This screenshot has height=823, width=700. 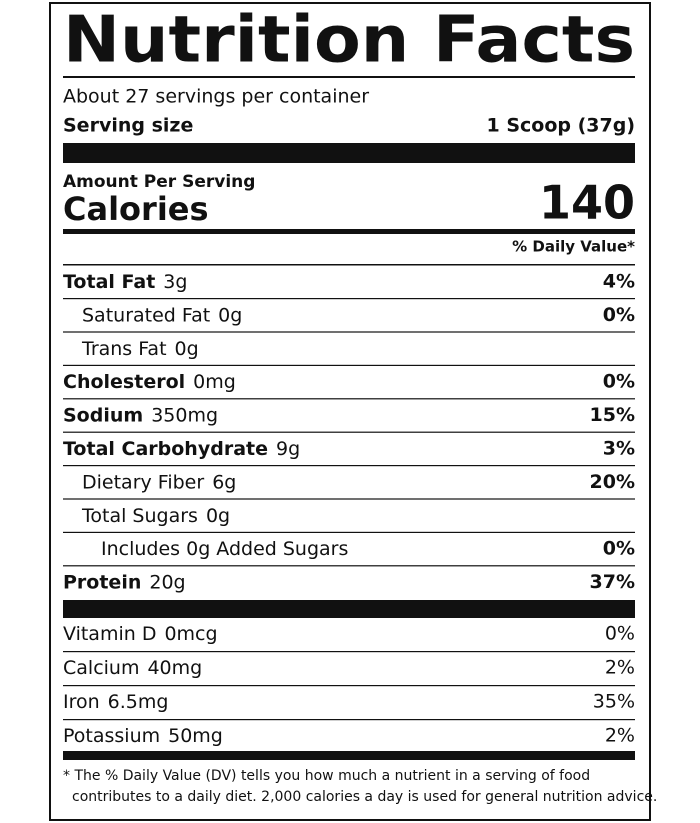 I want to click on daily-value-header: % Daily Value*, so click(x=573, y=247).